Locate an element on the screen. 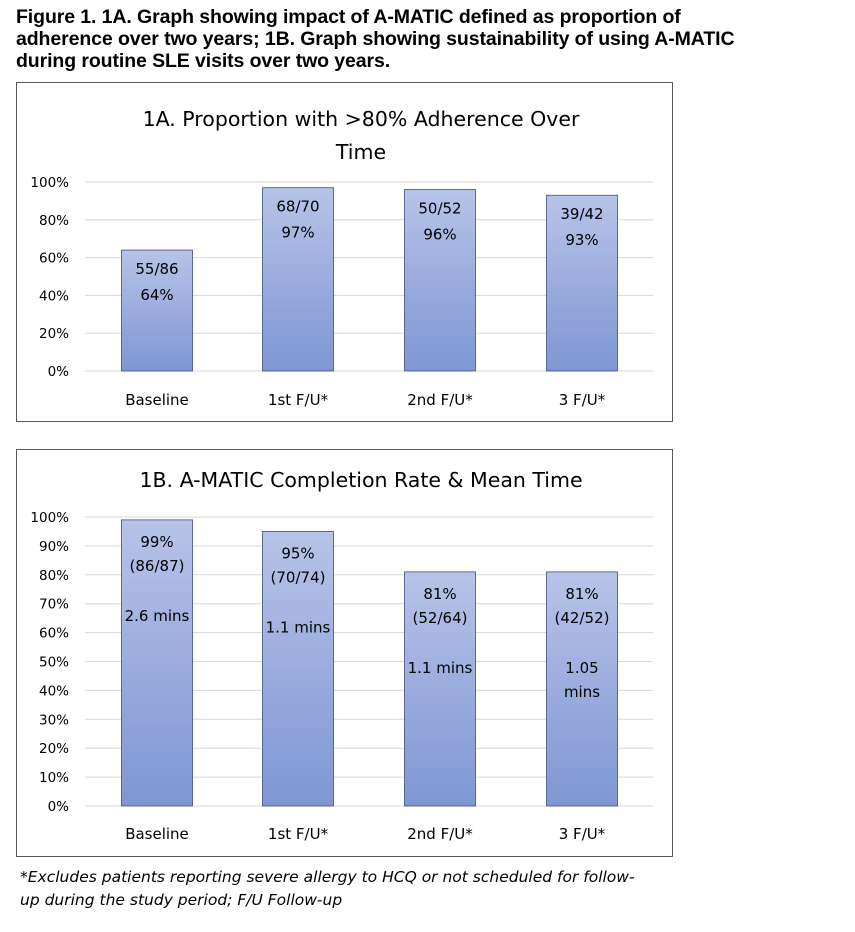  a-data-label: 97% is located at coordinates (297, 233).